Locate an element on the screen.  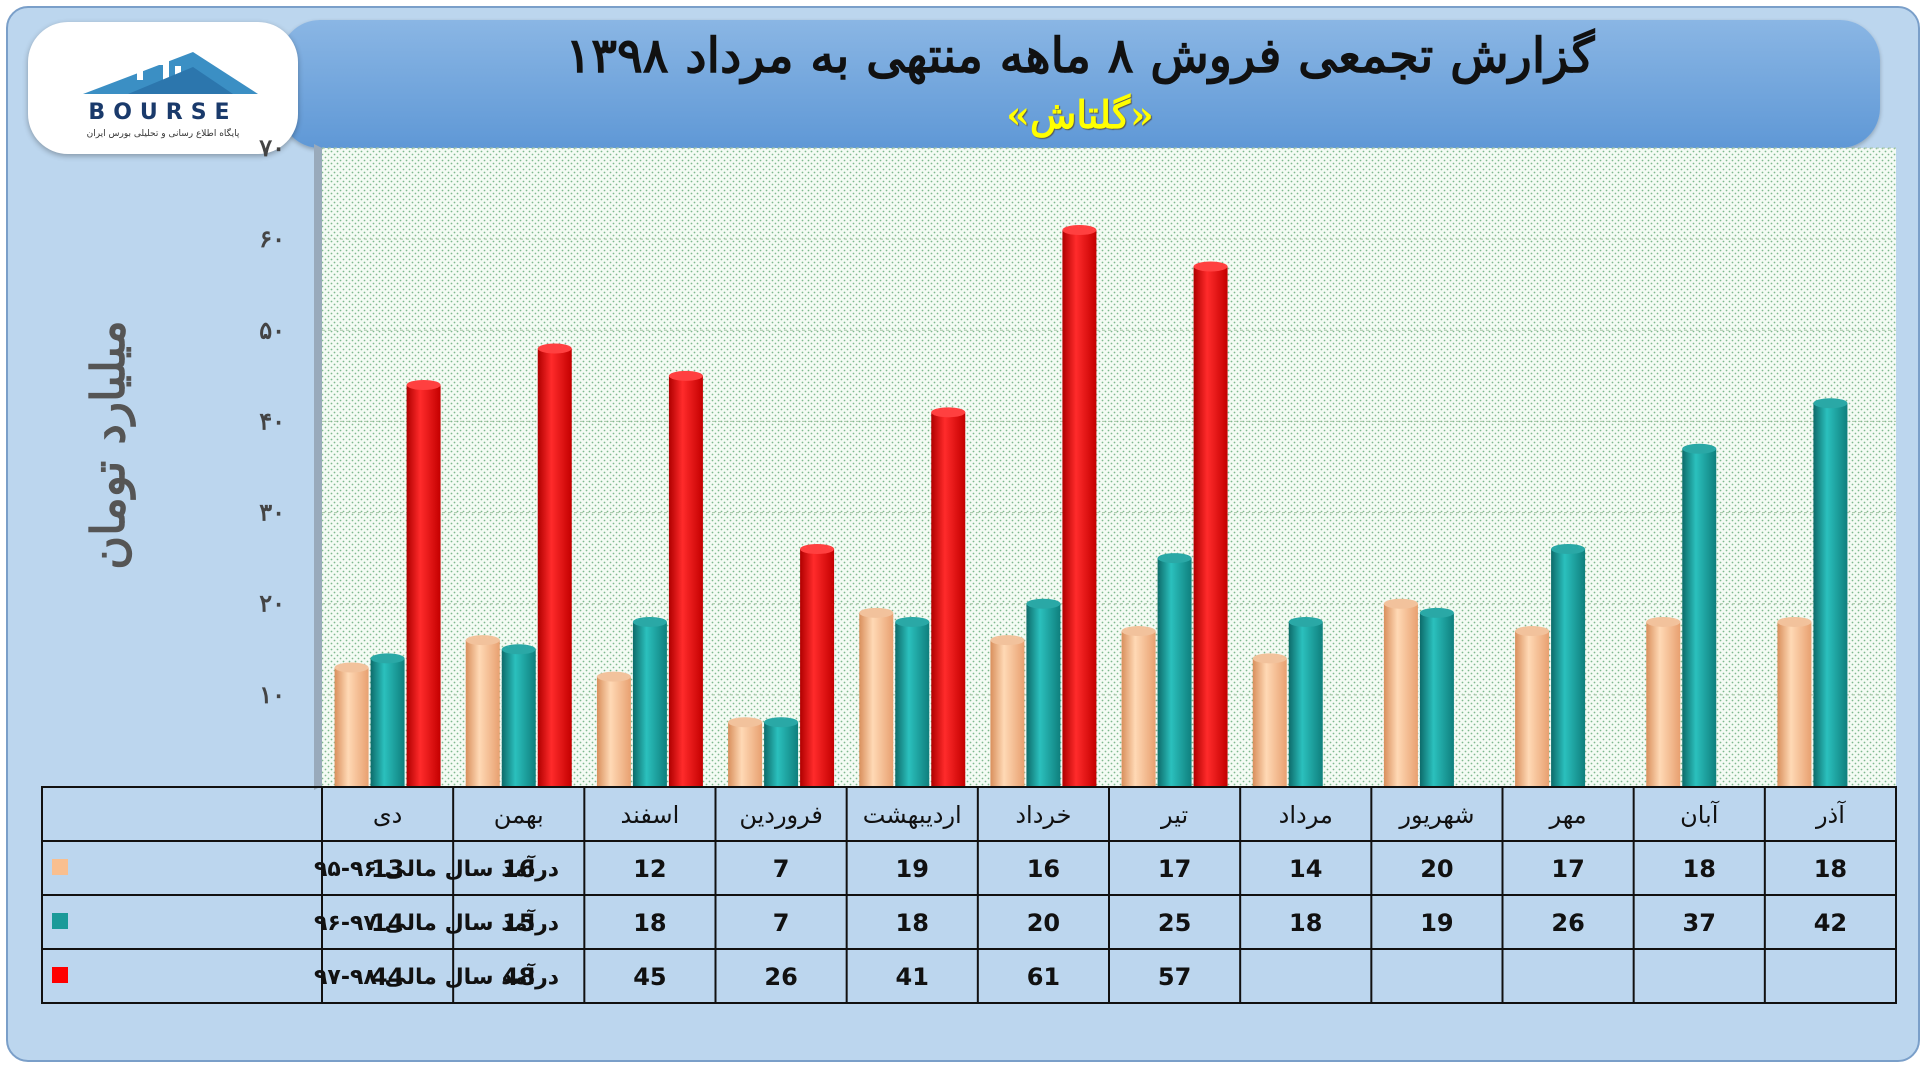
data-label: 17 is located at coordinates (1174, 869).